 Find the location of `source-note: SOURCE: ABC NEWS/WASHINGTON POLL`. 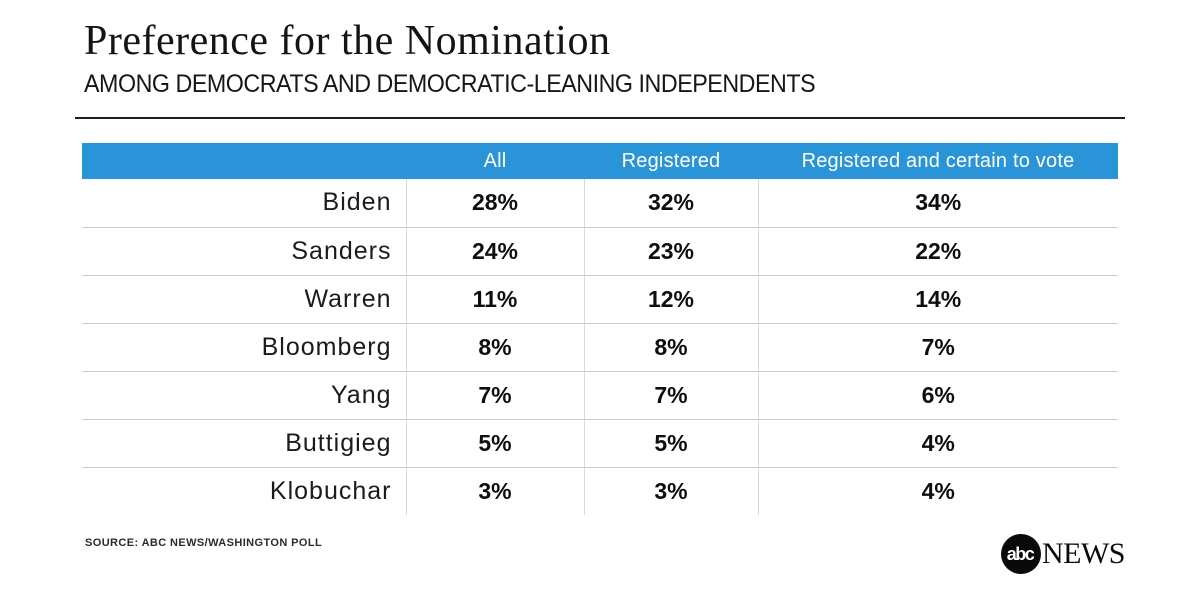

source-note: SOURCE: ABC NEWS/WASHINGTON POLL is located at coordinates (204, 543).